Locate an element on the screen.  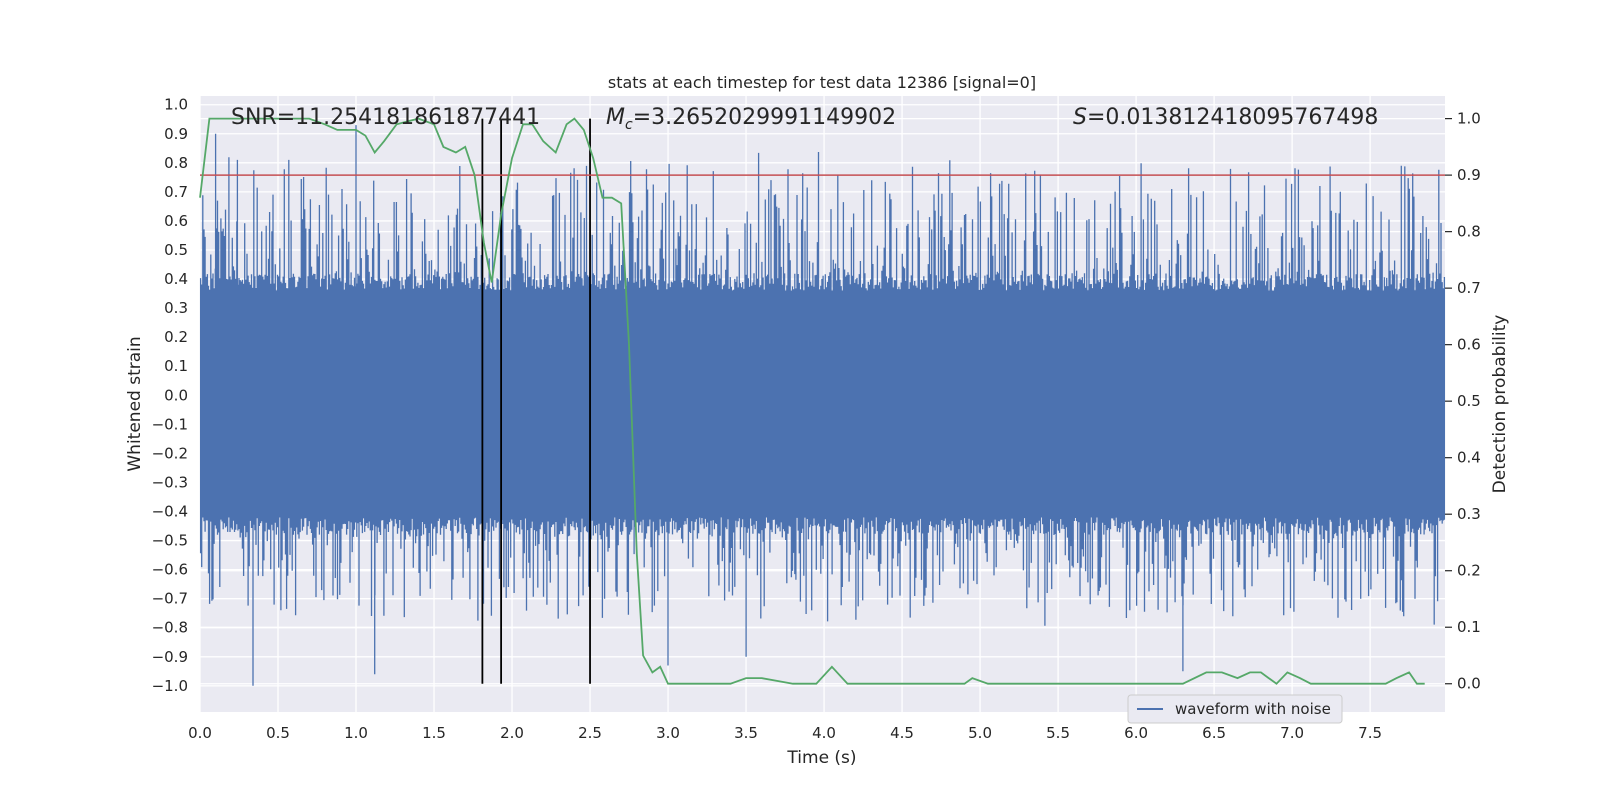
x-tick-label: 0.0 is located at coordinates (200, 733).